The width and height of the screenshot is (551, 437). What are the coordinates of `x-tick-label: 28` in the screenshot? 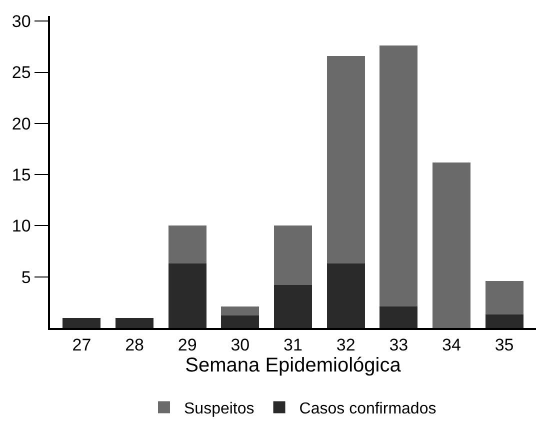 It's located at (134, 344).